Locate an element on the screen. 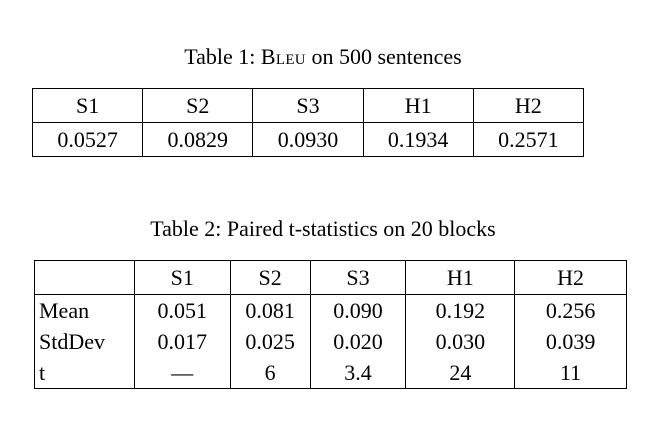 Image resolution: width=646 pixels, height=421 pixels. table2-row-label: Mean is located at coordinates (84, 310).